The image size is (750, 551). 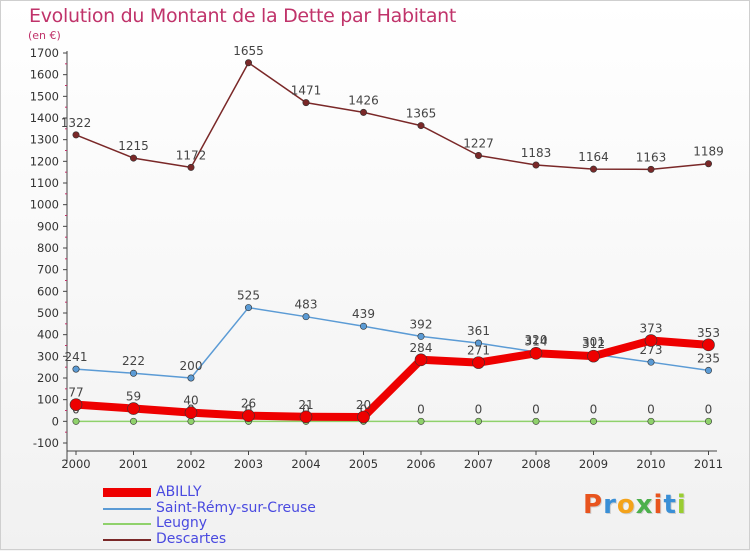 What do you see at coordinates (651, 350) in the screenshot?
I see `data-label: 273` at bounding box center [651, 350].